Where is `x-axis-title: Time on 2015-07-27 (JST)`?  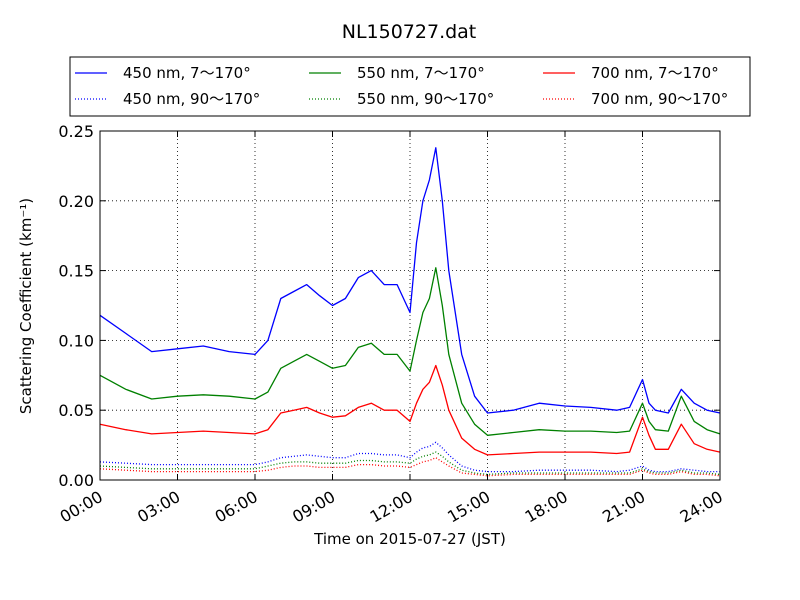 x-axis-title: Time on 2015-07-27 (JST) is located at coordinates (409, 539).